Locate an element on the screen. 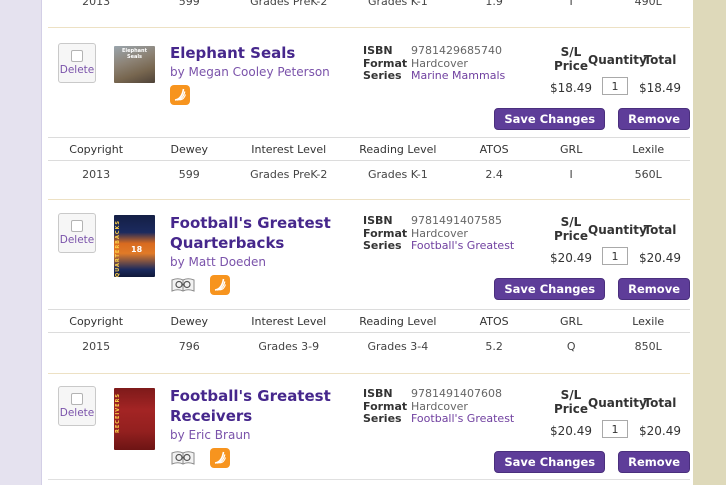 The image size is (726, 485). book-title-link: Football's Greatest Quarterbacks is located at coordinates (250, 233).